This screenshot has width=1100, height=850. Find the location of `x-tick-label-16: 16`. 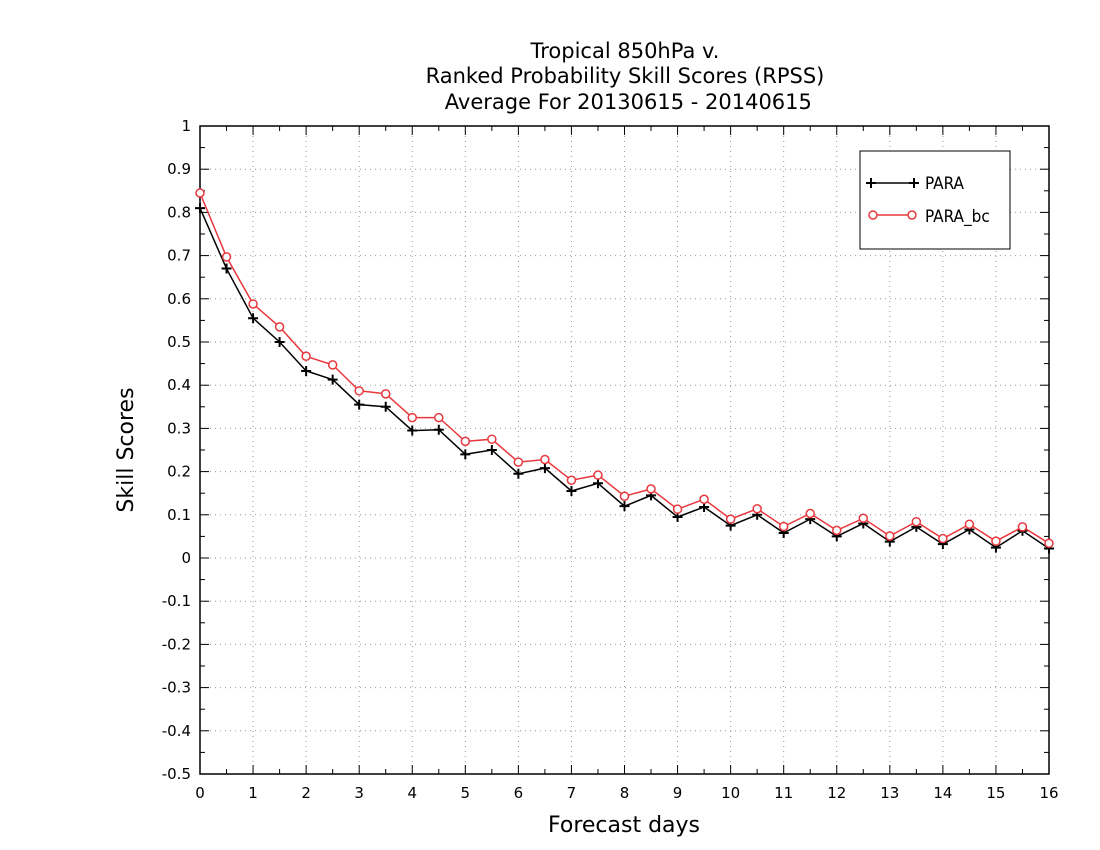

x-tick-label-16: 16 is located at coordinates (1048, 793).